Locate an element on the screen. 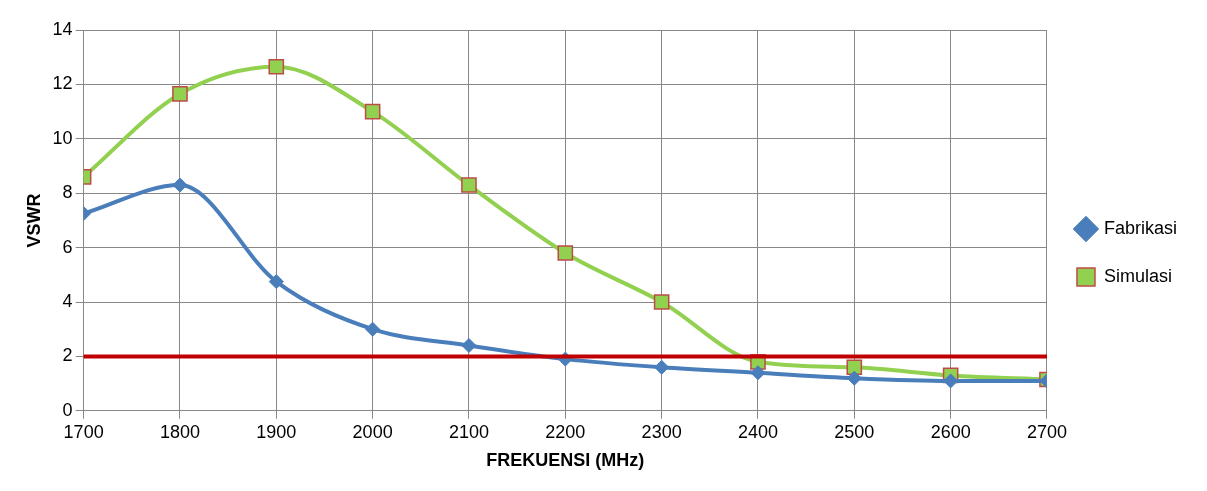 The width and height of the screenshot is (1207, 491). y-tick-label: 6 is located at coordinates (67, 246).